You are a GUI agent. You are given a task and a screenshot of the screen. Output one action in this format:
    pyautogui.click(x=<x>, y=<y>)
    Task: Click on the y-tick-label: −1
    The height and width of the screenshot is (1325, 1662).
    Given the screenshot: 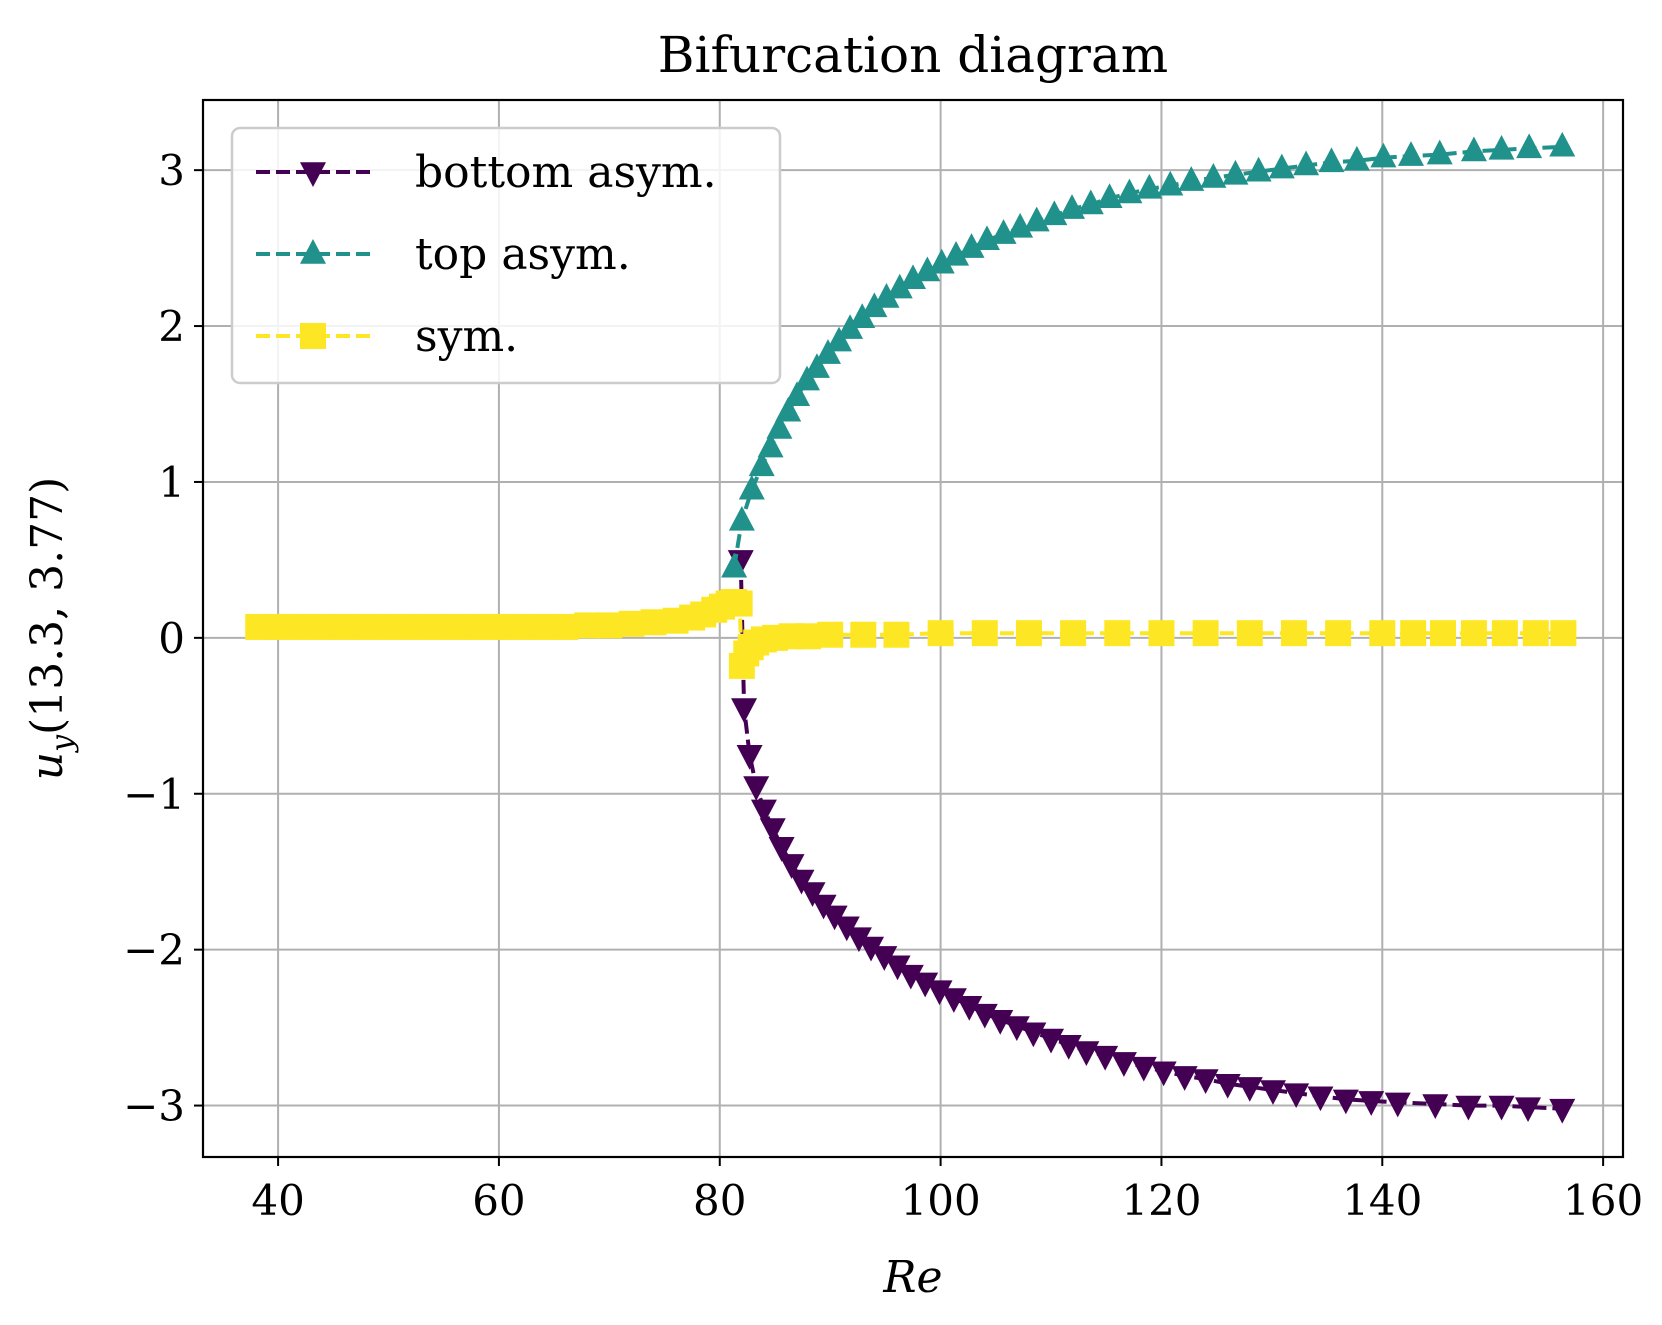 What is the action you would take?
    pyautogui.click(x=154, y=794)
    